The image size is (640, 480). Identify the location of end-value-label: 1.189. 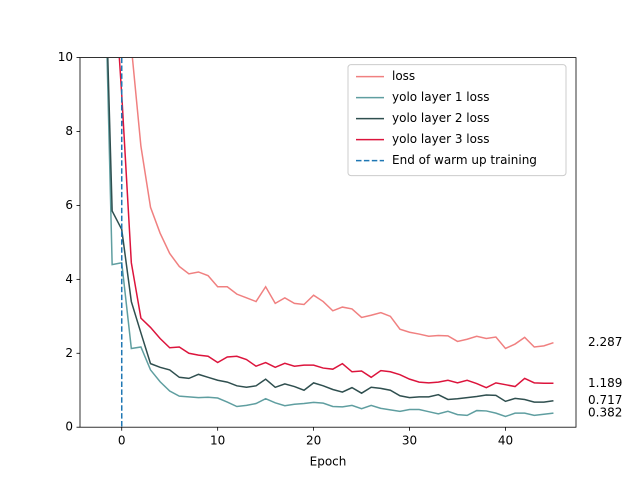
(605, 383).